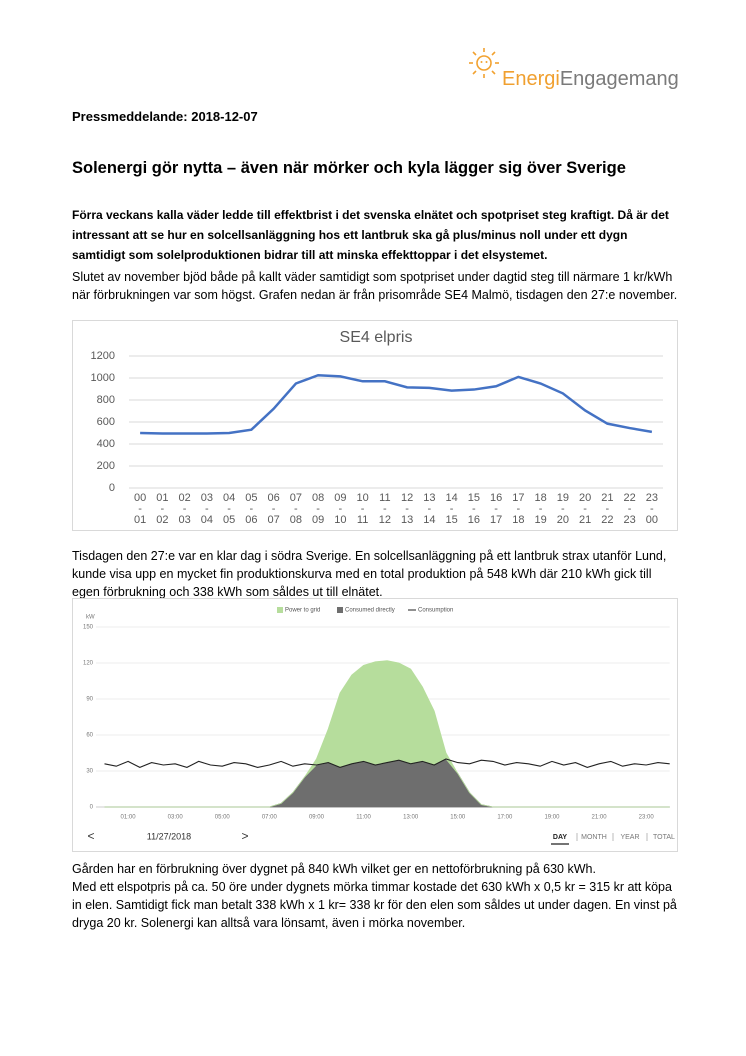  Describe the element at coordinates (560, 837) in the screenshot. I see `period-tab: DAY` at that location.